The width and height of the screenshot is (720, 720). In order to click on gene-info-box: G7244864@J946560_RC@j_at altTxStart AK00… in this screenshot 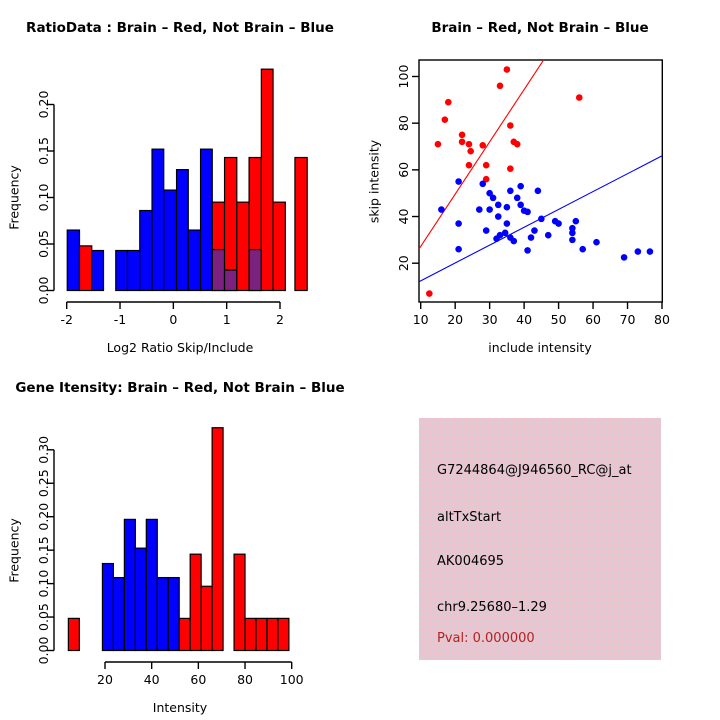, I will do `click(540, 539)`.